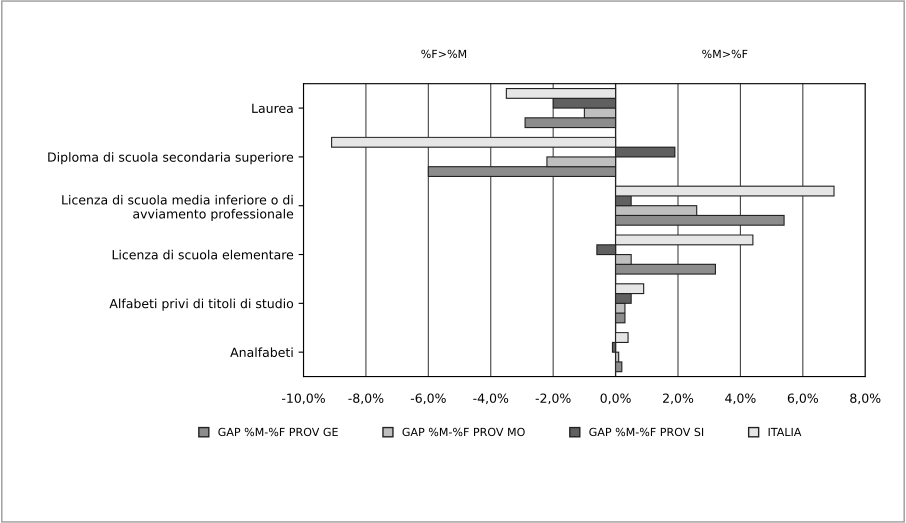 The width and height of the screenshot is (906, 523). I want to click on x-tick-label: -6,0%, so click(428, 398).